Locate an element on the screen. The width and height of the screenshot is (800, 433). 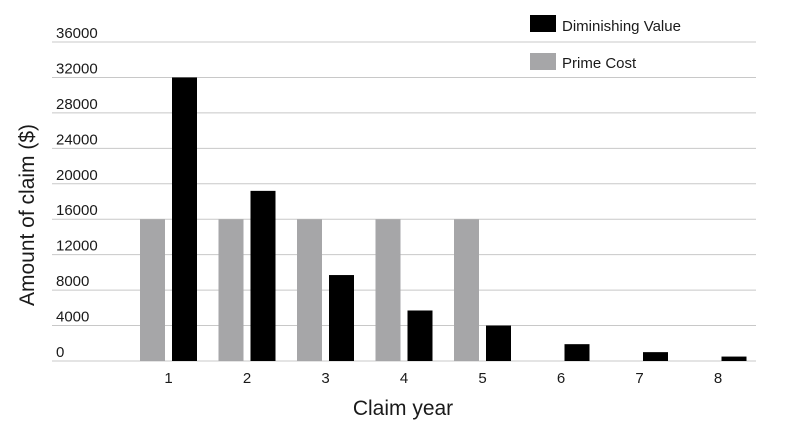
legend-label-diminishing-value: Diminishing Value is located at coordinates (621, 26).